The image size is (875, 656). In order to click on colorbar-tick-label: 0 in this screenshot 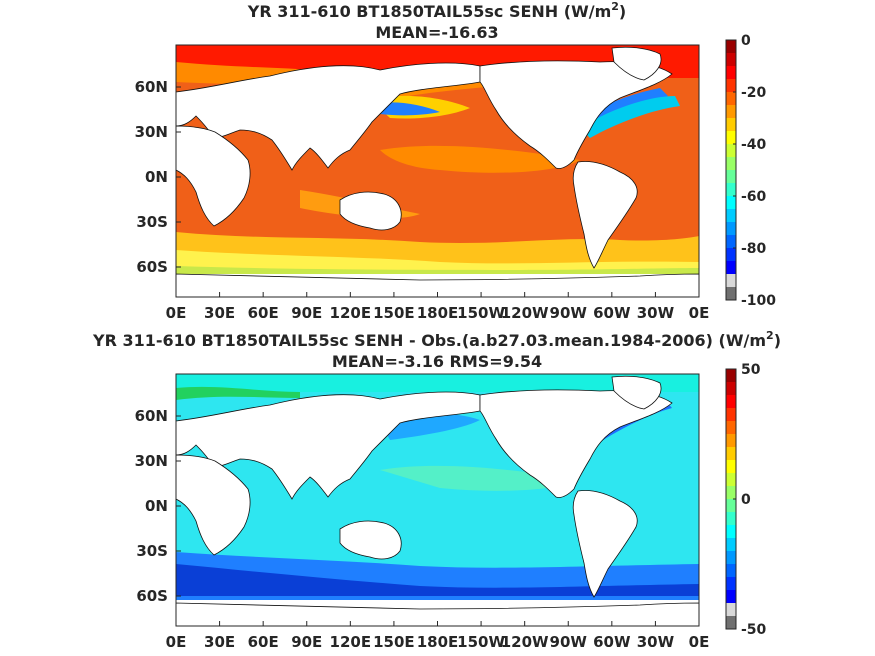, I will do `click(746, 41)`.